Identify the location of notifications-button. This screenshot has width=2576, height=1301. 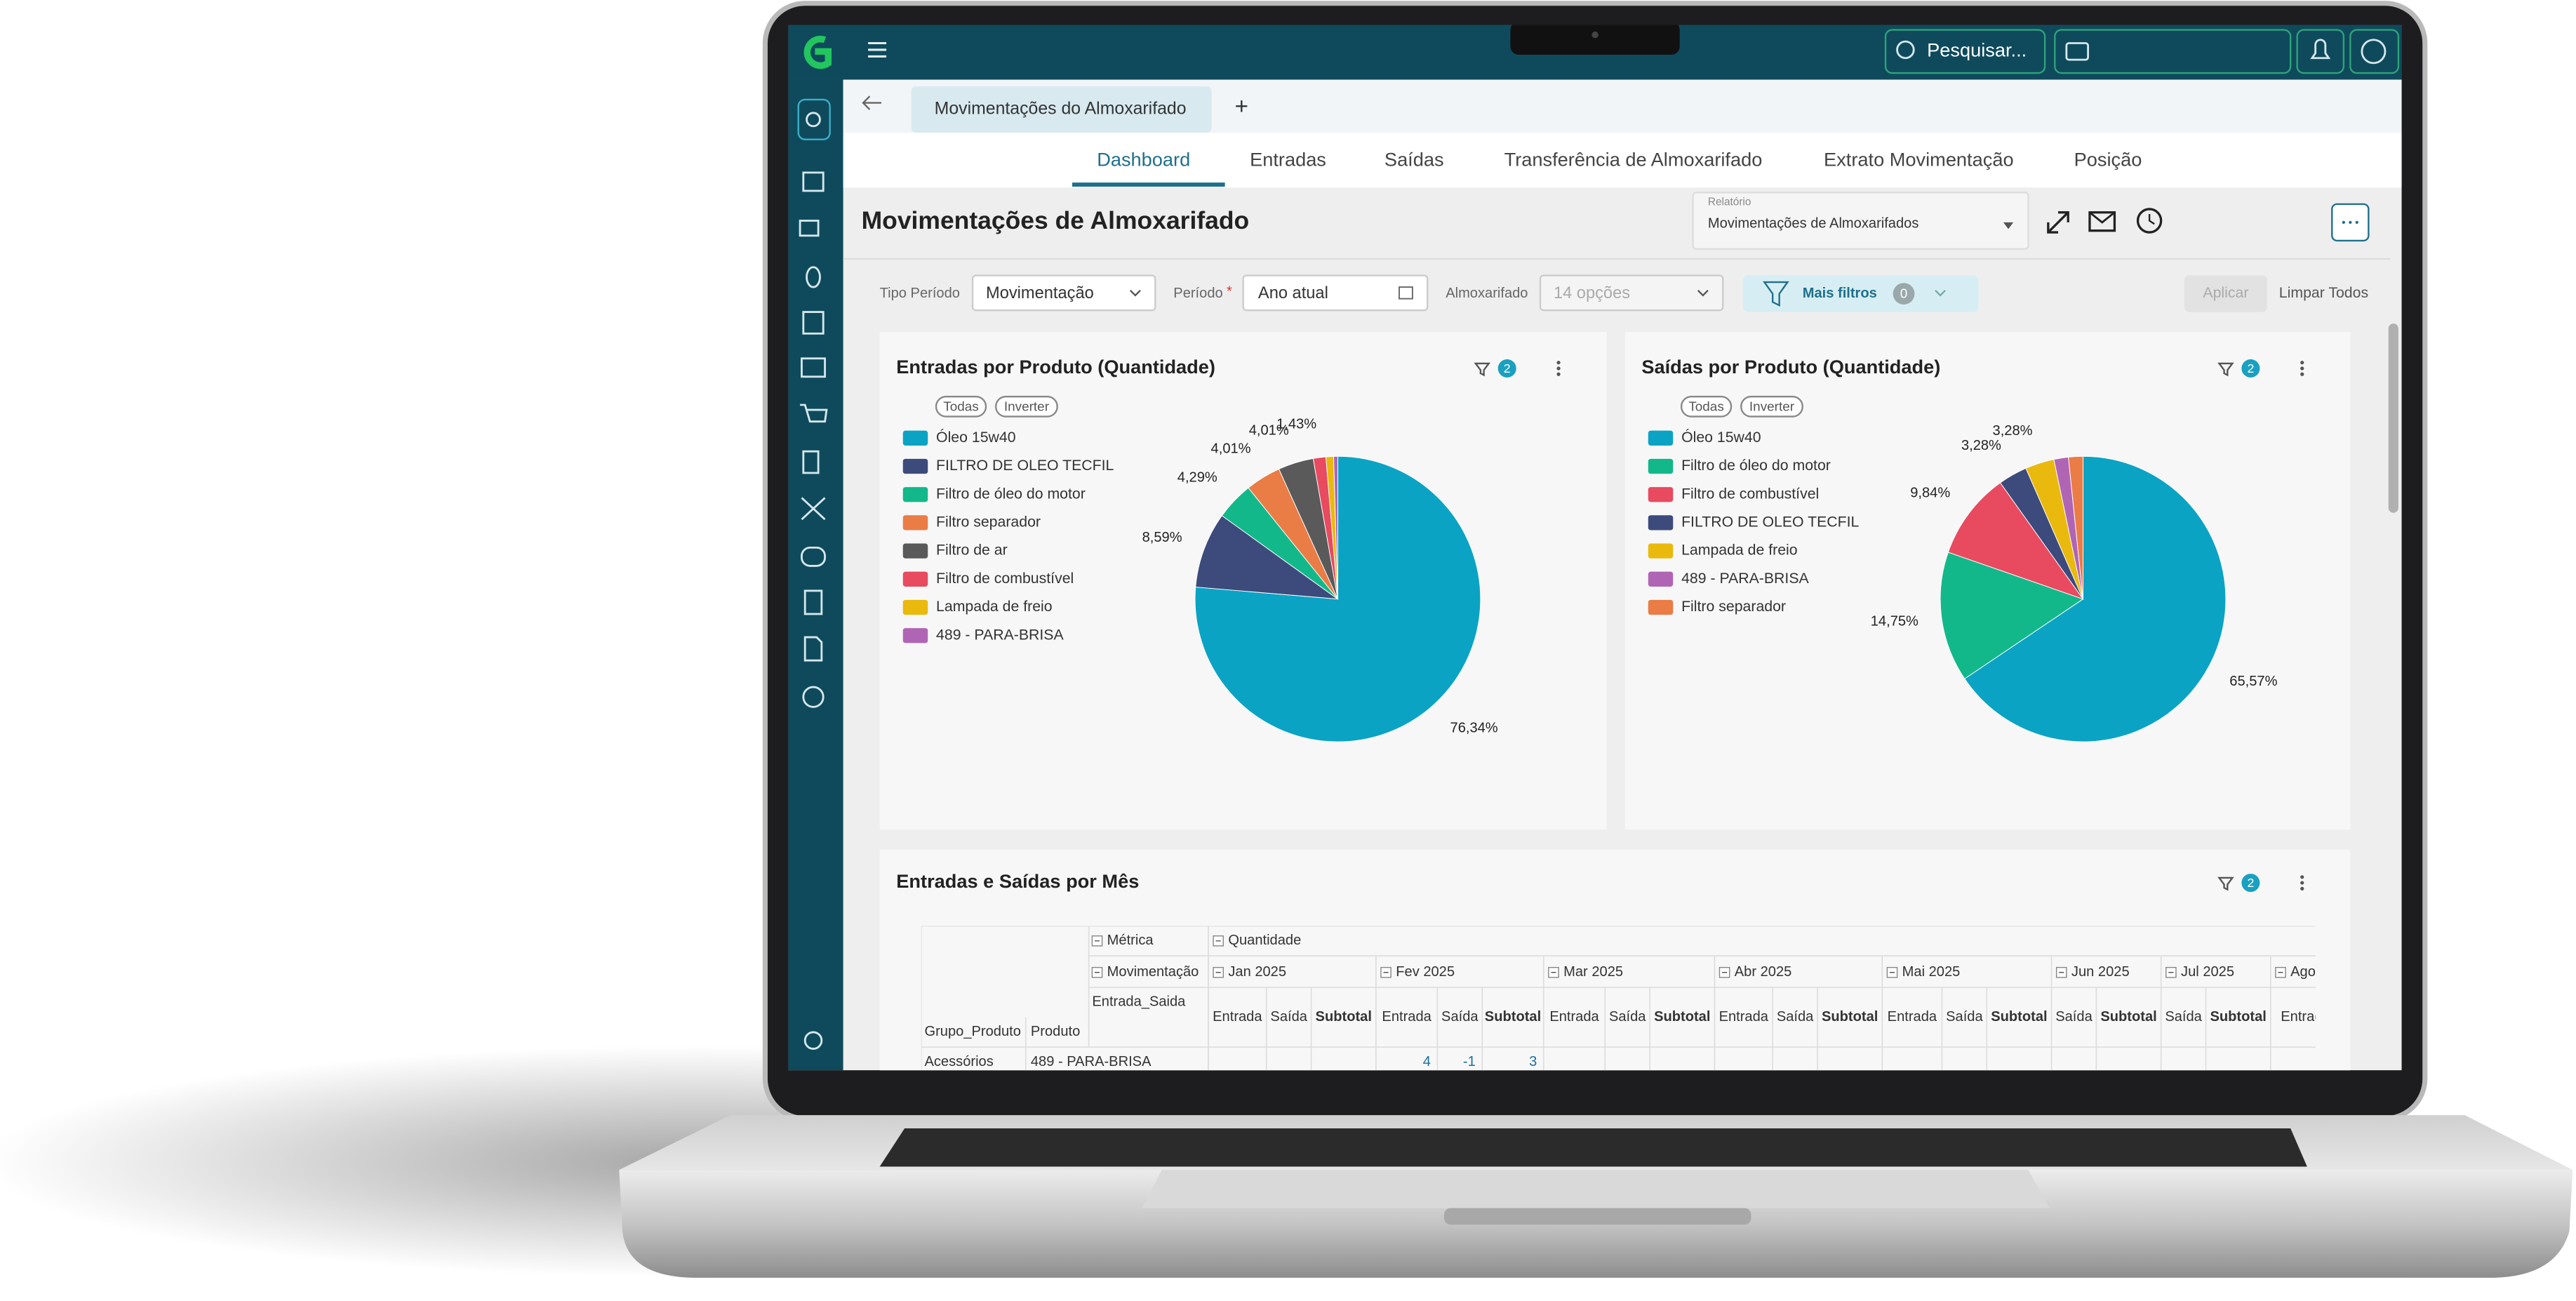
(2320, 51).